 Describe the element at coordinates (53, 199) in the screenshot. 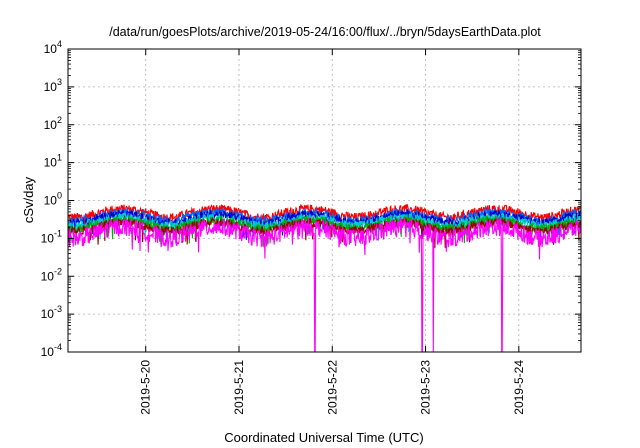

I see `y-tick-label: 10⁰` at that location.